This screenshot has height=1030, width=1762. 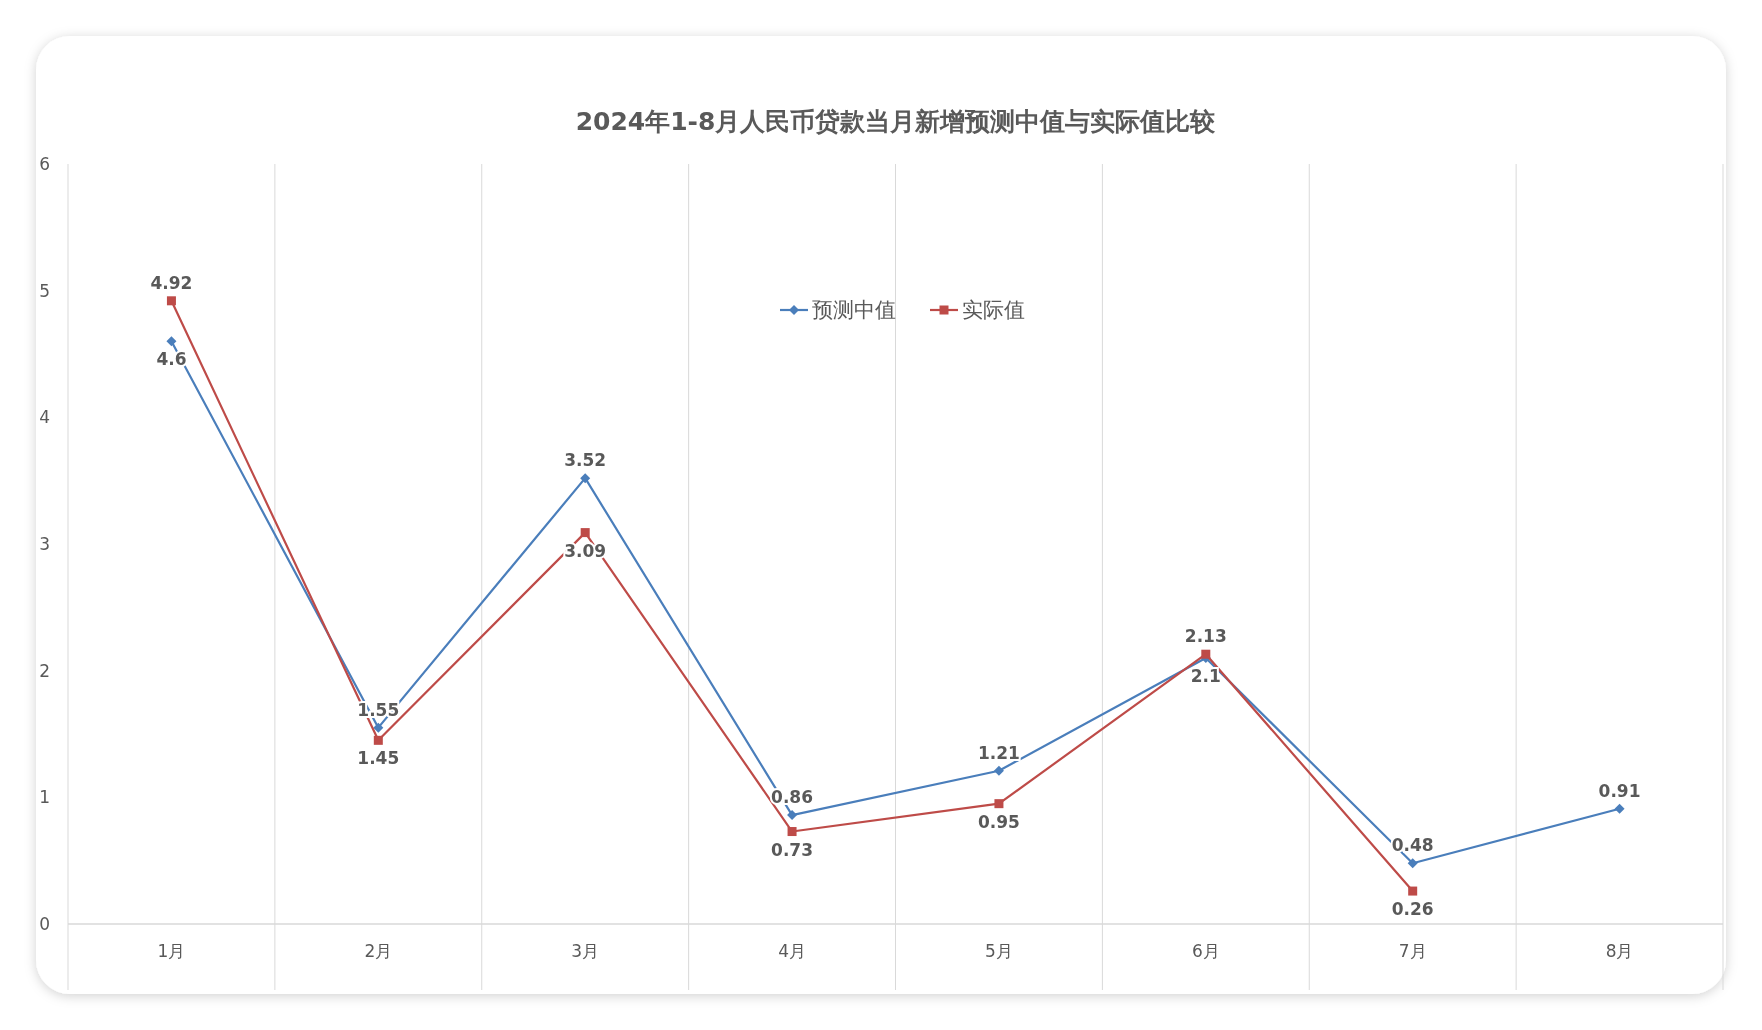 What do you see at coordinates (585, 951) in the screenshot?
I see `x-tick-label: 3月` at bounding box center [585, 951].